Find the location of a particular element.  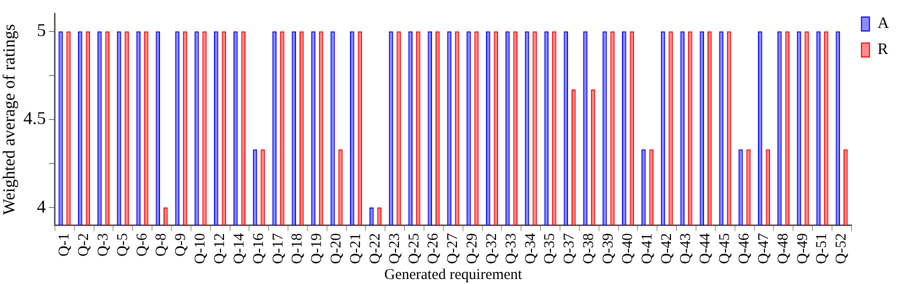

legend-label: A is located at coordinates (883, 23).